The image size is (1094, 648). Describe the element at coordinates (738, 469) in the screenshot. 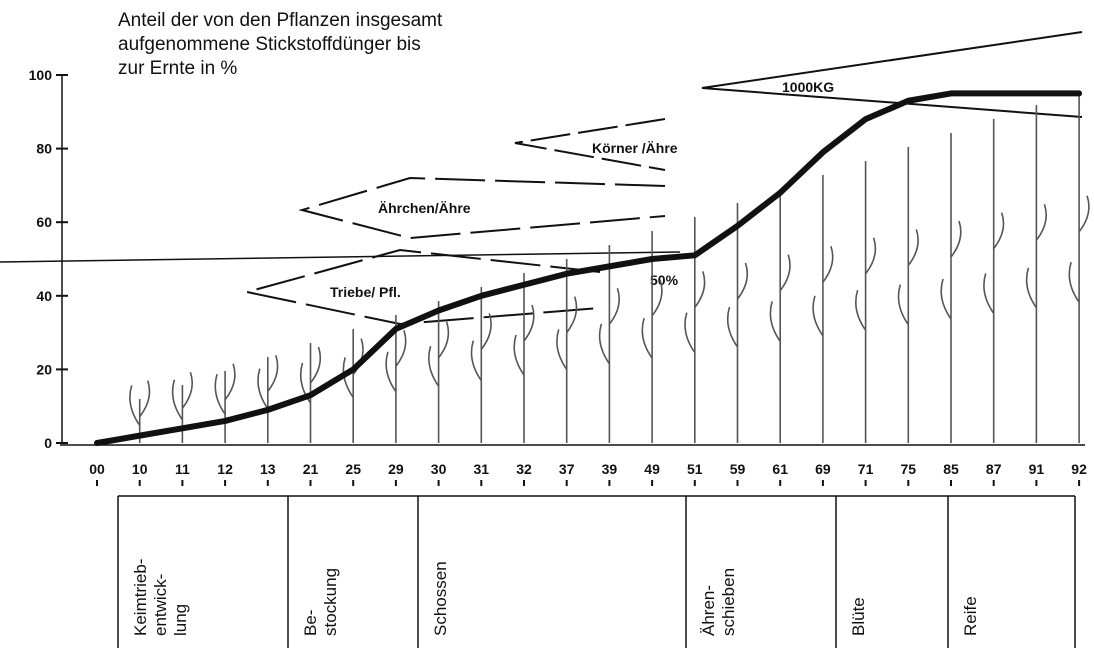

I see `x-tick-label: 59` at that location.